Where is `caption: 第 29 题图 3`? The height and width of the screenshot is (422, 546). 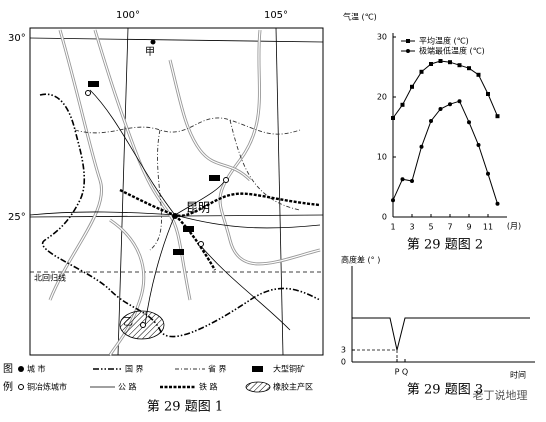
caption: 第 29 题图 3 is located at coordinates (445, 390).